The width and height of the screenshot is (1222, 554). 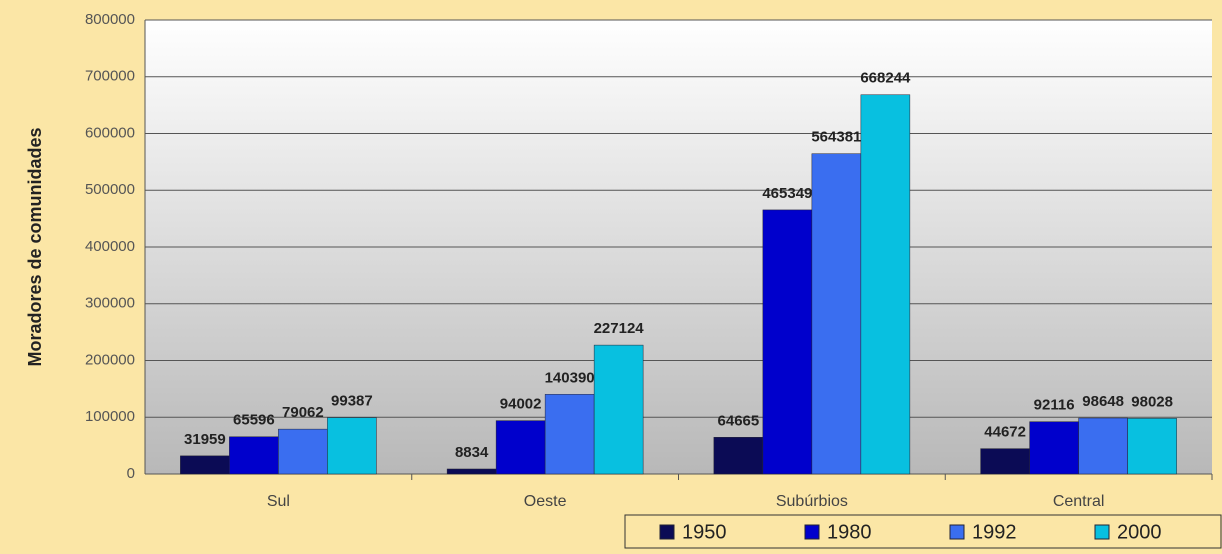 I want to click on y-tick-label: 700000, so click(x=110, y=76).